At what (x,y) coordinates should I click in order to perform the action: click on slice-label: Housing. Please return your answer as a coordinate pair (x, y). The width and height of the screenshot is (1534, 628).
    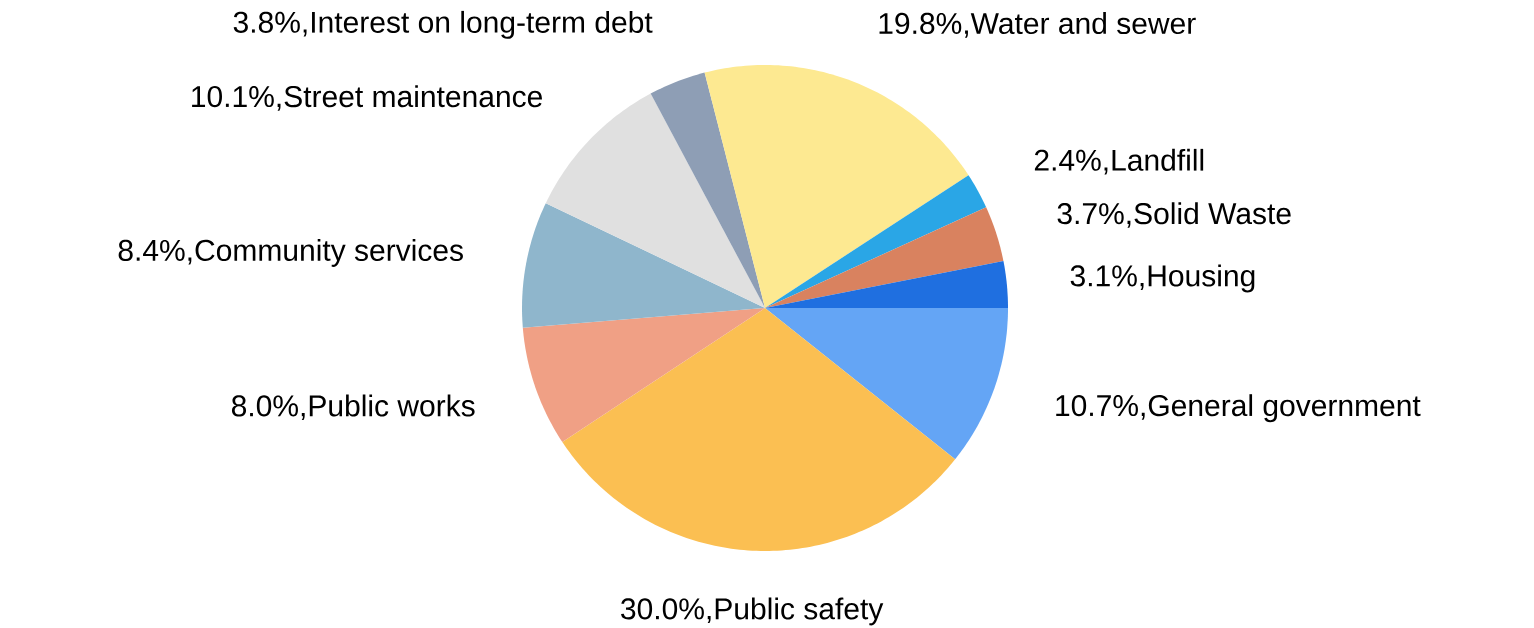
    Looking at the image, I should click on (1201, 278).